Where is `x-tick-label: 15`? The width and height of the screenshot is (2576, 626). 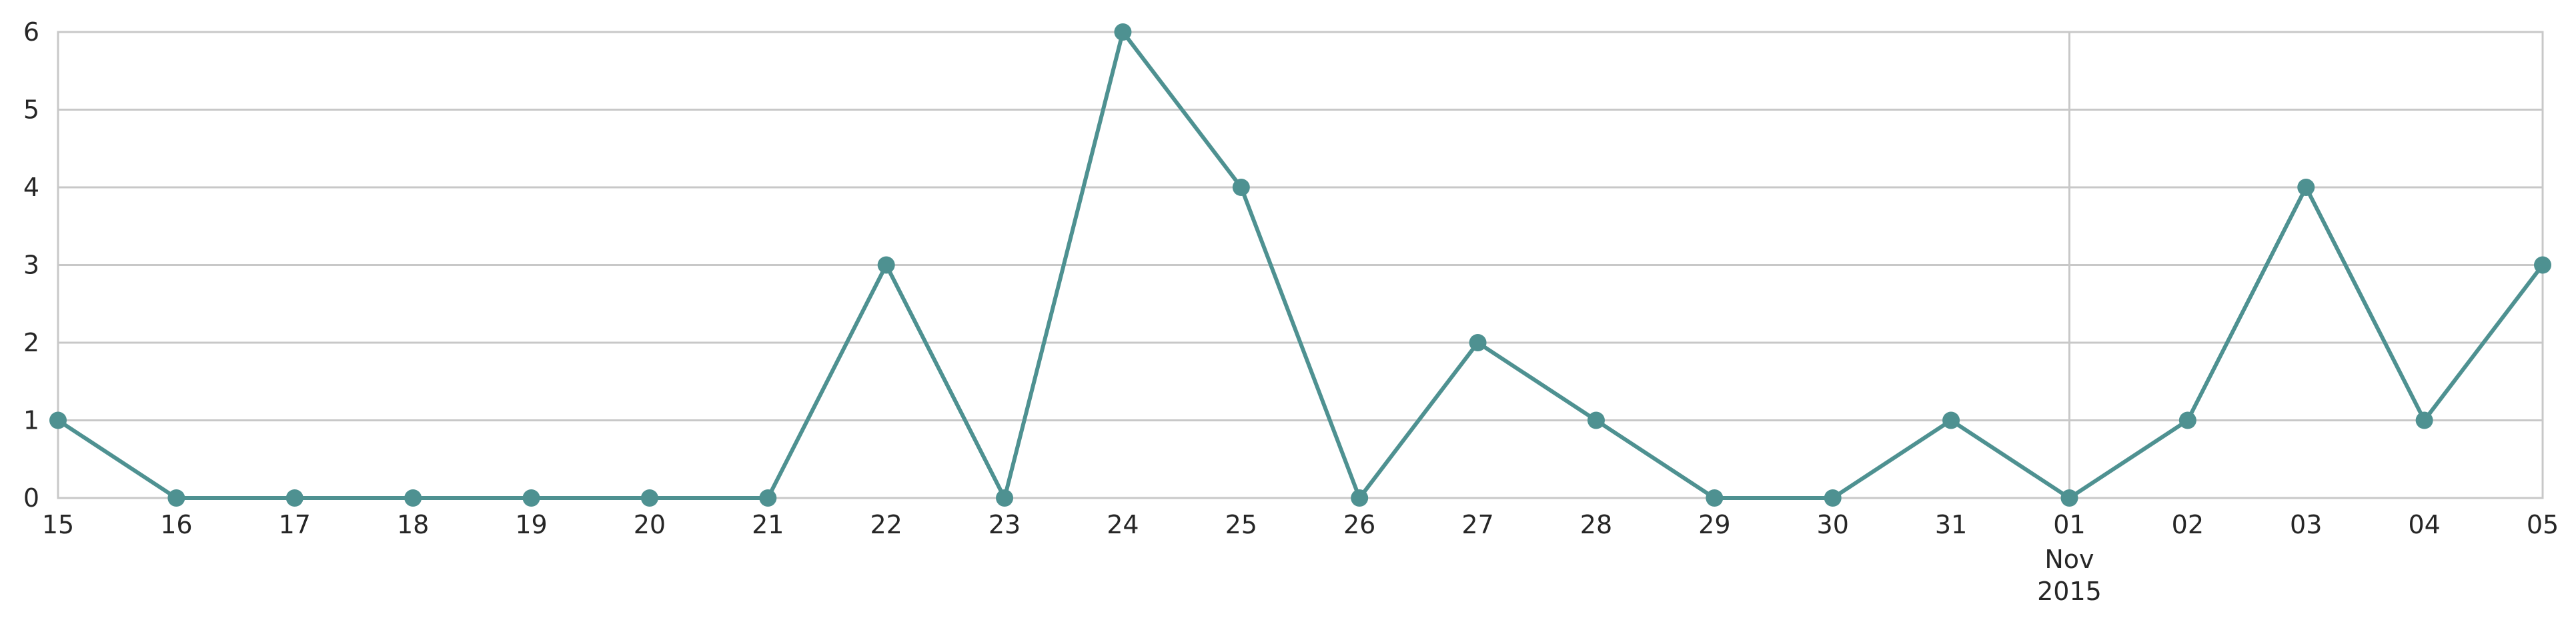
x-tick-label: 15 is located at coordinates (58, 524).